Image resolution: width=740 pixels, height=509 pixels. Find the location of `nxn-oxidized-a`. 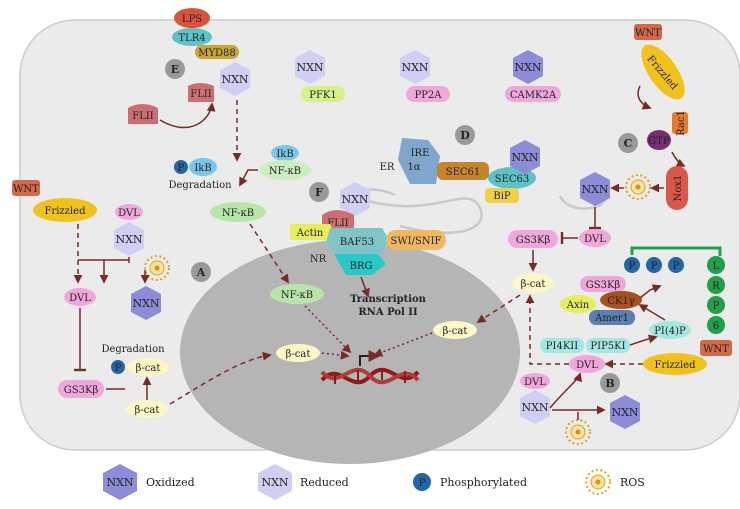

nxn-oxidized-a is located at coordinates (146, 303).